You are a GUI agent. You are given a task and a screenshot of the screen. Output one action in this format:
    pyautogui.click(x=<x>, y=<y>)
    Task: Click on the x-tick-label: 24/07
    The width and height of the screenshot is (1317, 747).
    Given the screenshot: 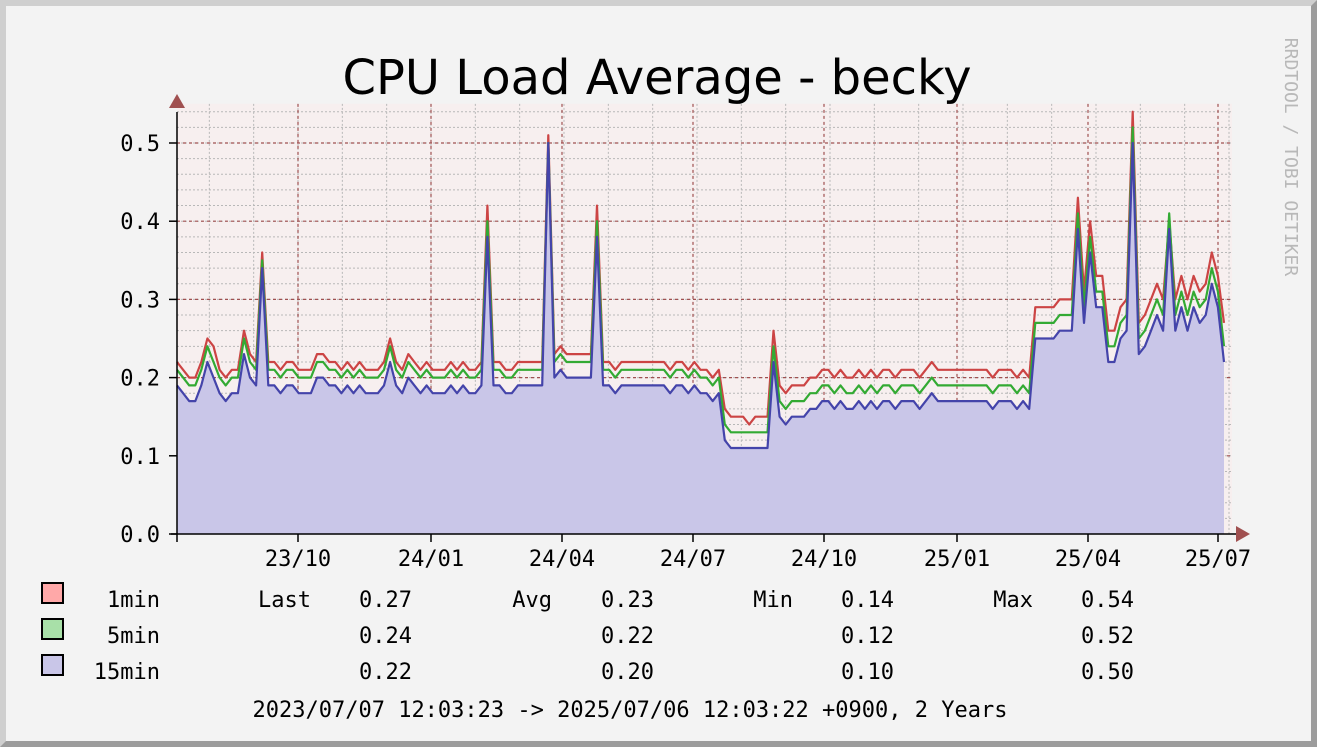 What is the action you would take?
    pyautogui.click(x=693, y=559)
    